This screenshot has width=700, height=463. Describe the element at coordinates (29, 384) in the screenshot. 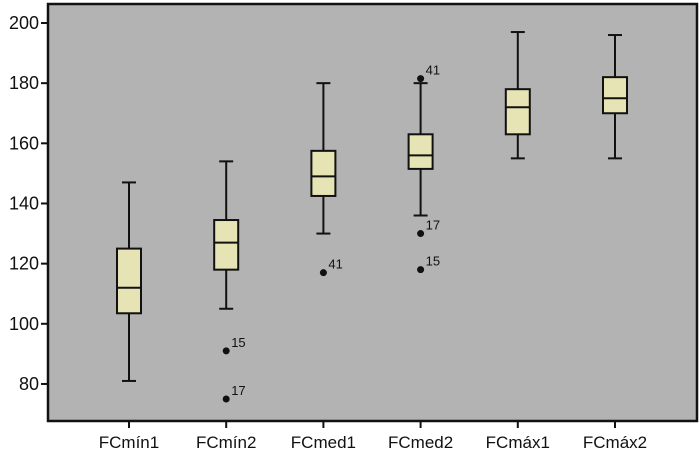

I see `y-tick-label: 80` at that location.